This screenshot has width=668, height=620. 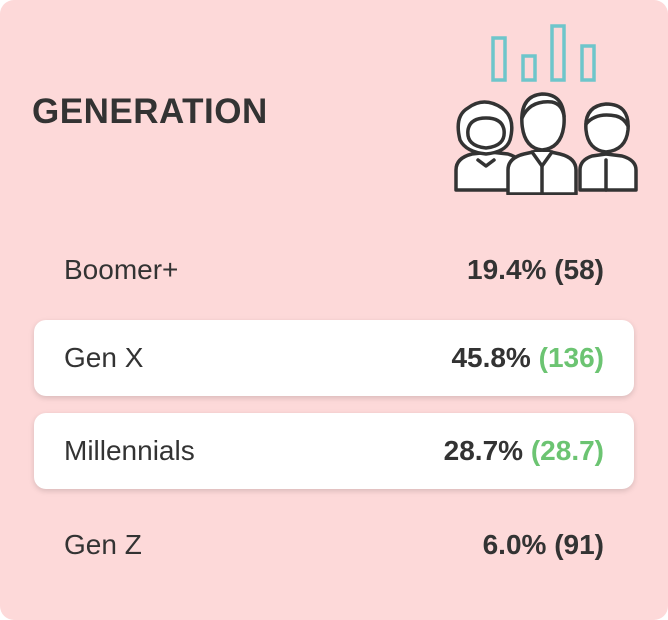 What do you see at coordinates (483, 450) in the screenshot?
I see `row-percent: 28.7%` at bounding box center [483, 450].